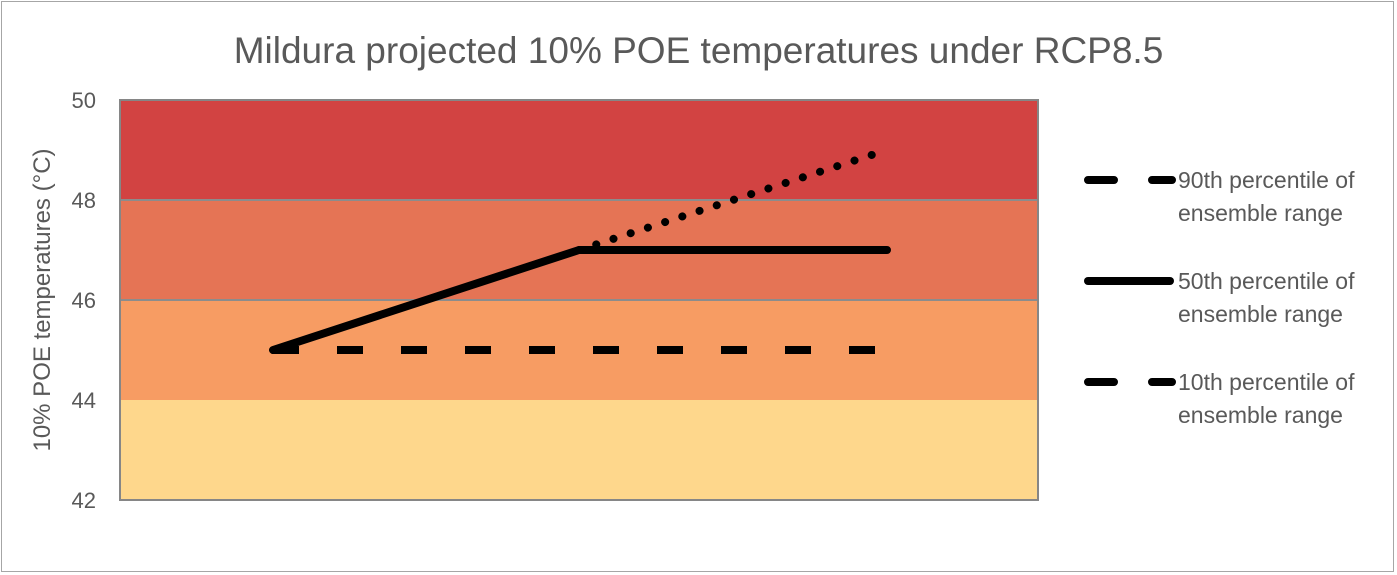 The image size is (1397, 575). I want to click on y-tick-label: 50, so click(84, 100).